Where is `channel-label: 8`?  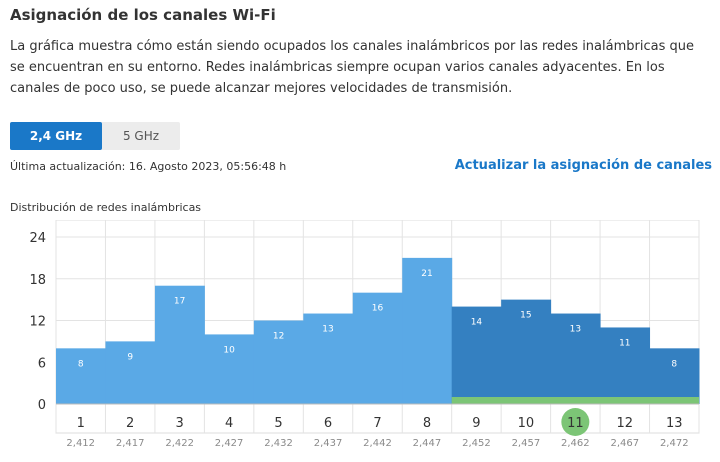 channel-label: 8 is located at coordinates (427, 423).